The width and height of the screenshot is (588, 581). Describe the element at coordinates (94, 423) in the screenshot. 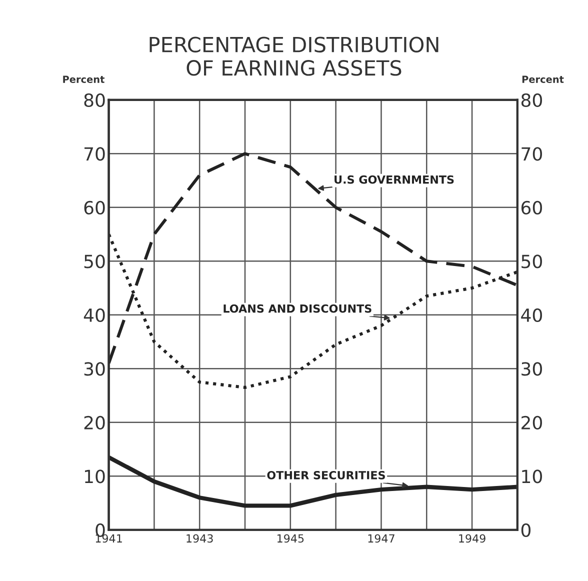

I see `y-tick-label: 20` at that location.